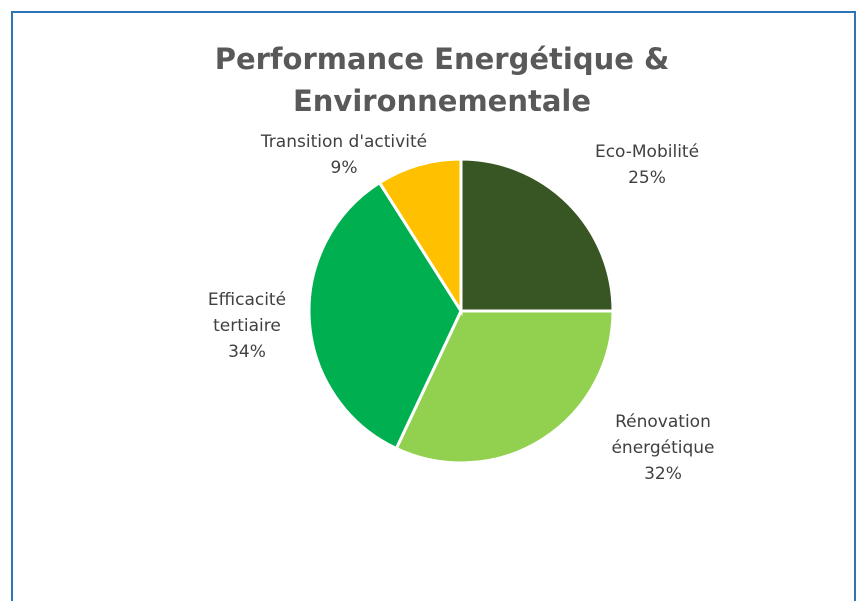 Image resolution: width=861 pixels, height=601 pixels. What do you see at coordinates (344, 168) in the screenshot?
I see `value-label: 9%` at bounding box center [344, 168].